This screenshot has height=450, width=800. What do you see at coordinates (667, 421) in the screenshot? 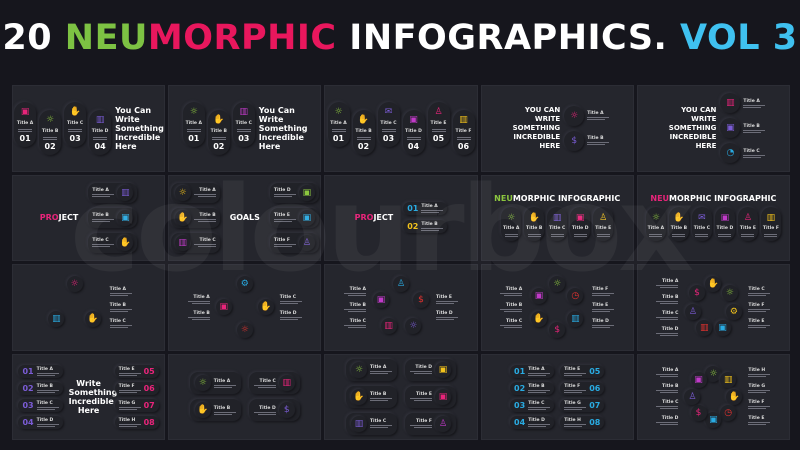
I see `title-block: Title D` at bounding box center [667, 421].